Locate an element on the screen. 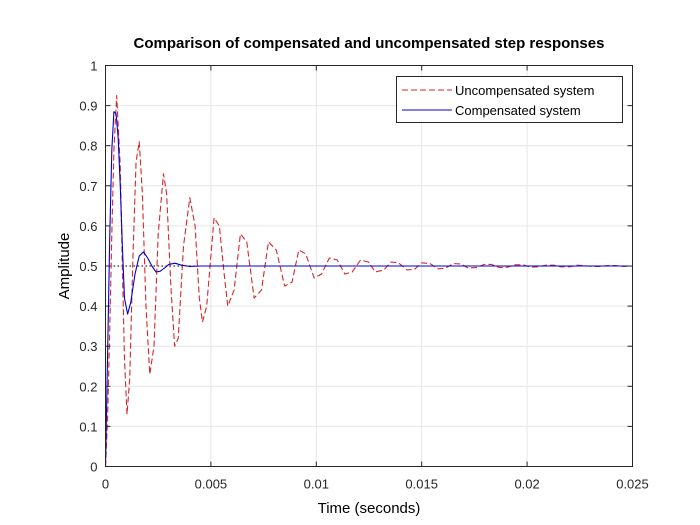 The image size is (700, 525). legend-label-uncompensated: Uncompensated system is located at coordinates (524, 90).